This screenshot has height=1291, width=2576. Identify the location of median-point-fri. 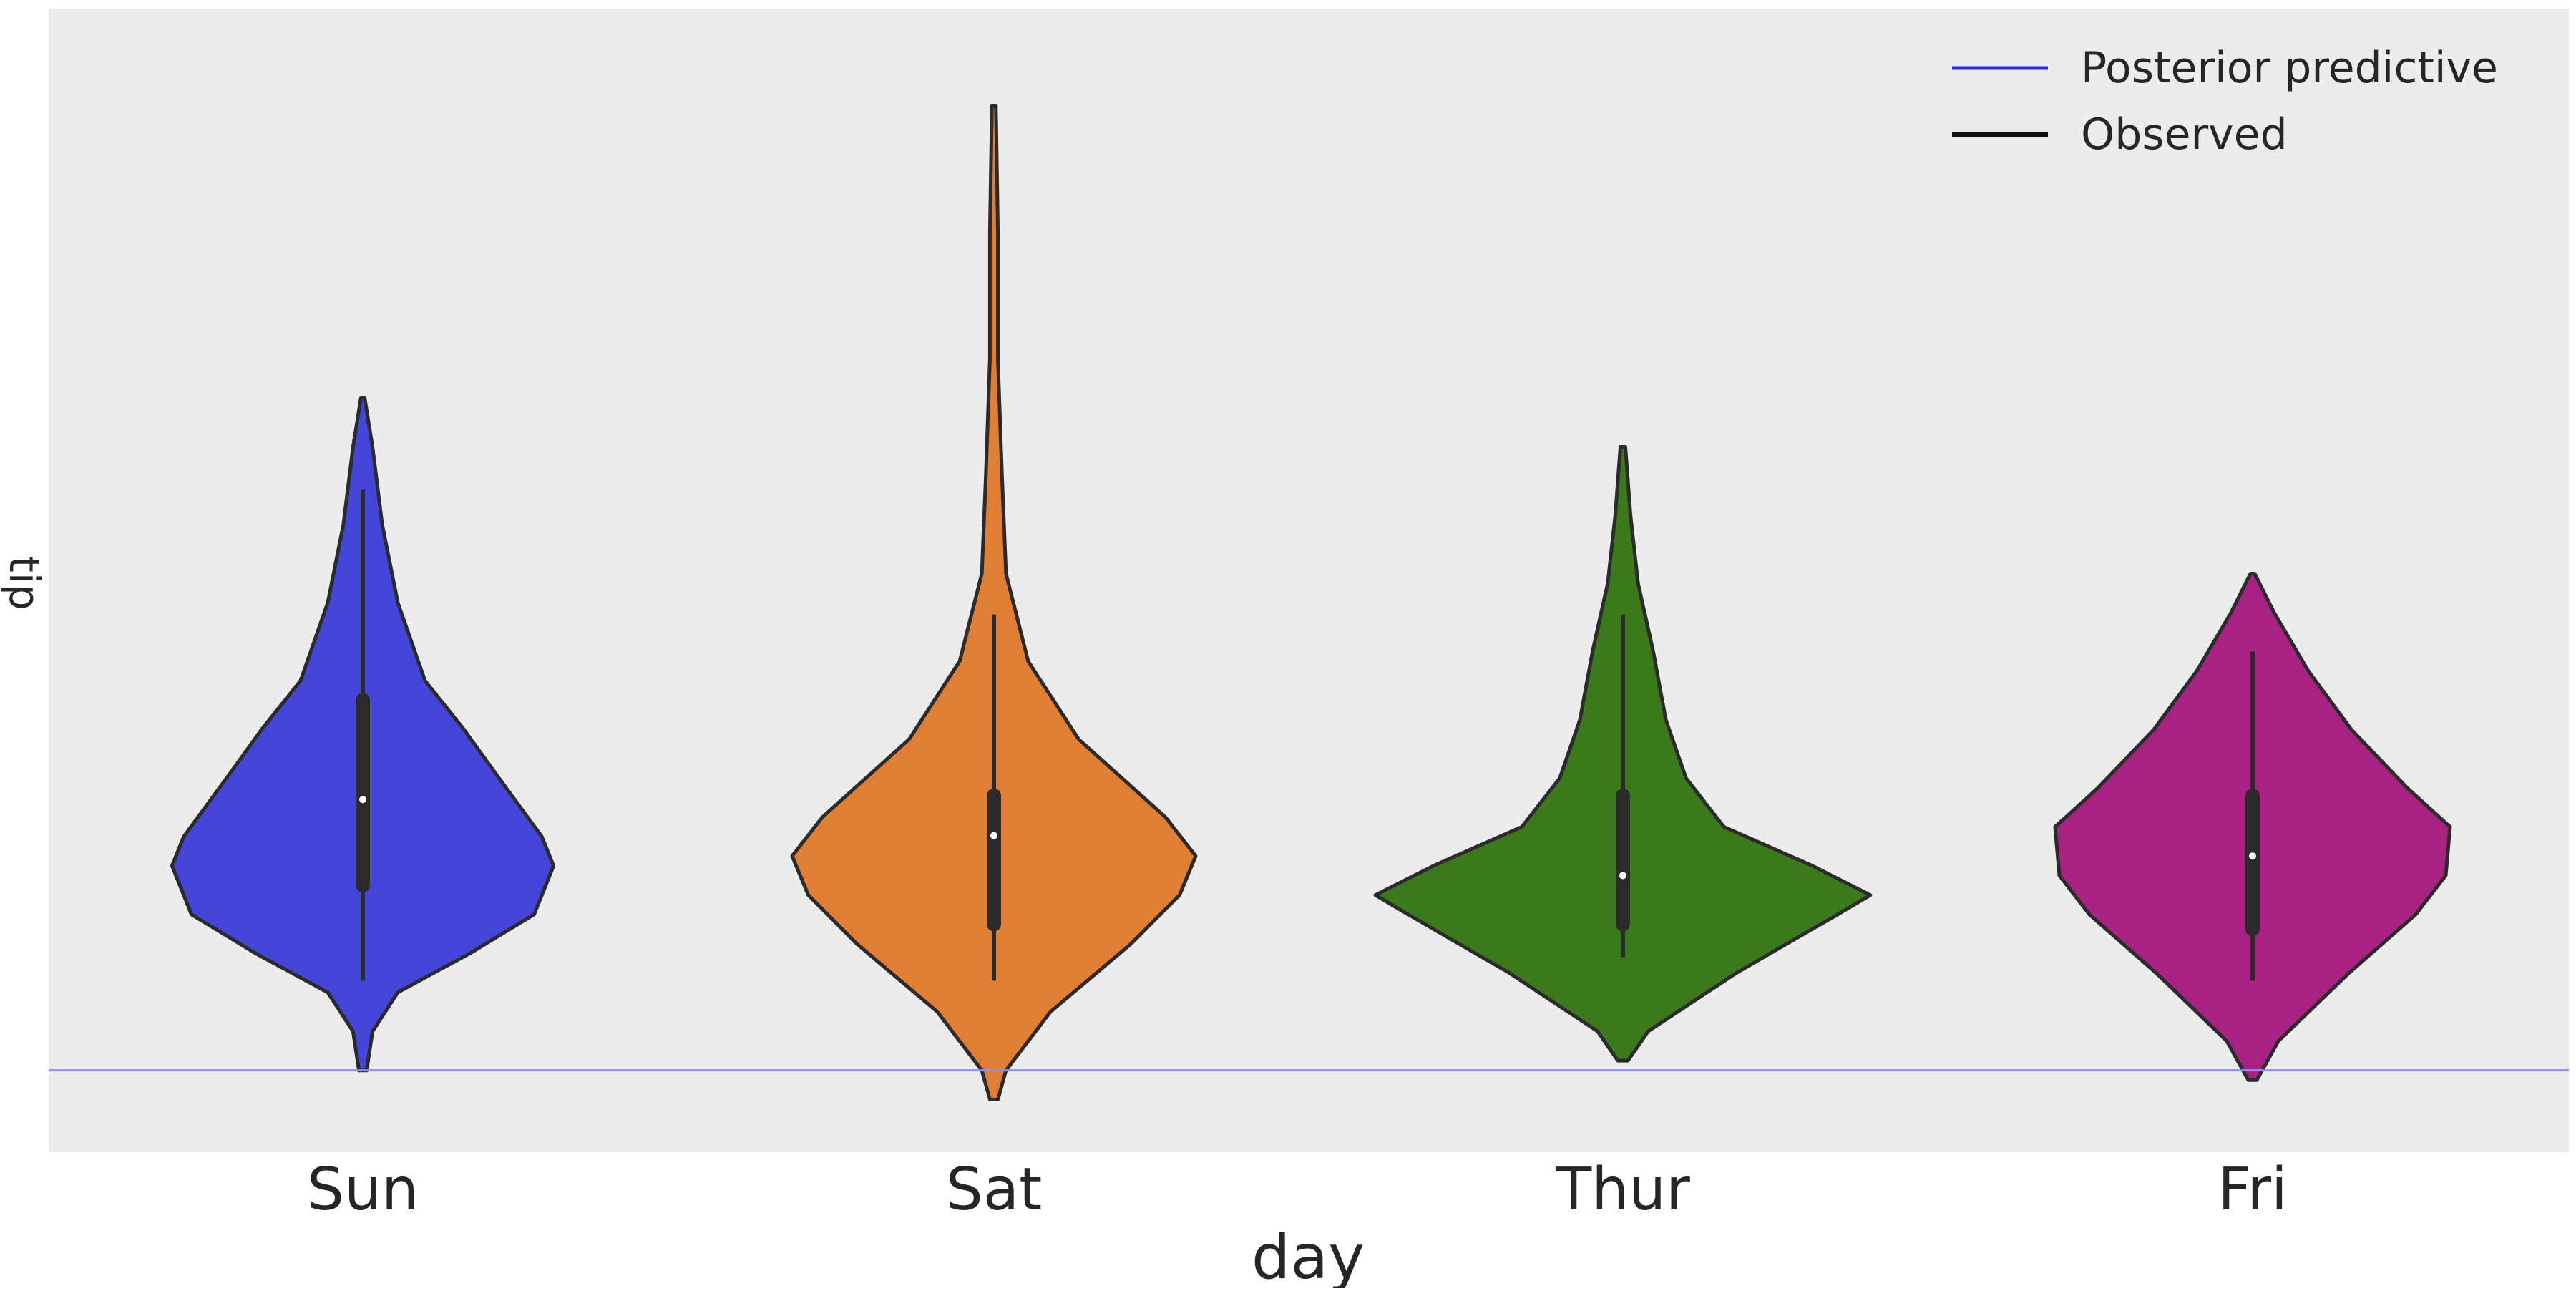
(2252, 856).